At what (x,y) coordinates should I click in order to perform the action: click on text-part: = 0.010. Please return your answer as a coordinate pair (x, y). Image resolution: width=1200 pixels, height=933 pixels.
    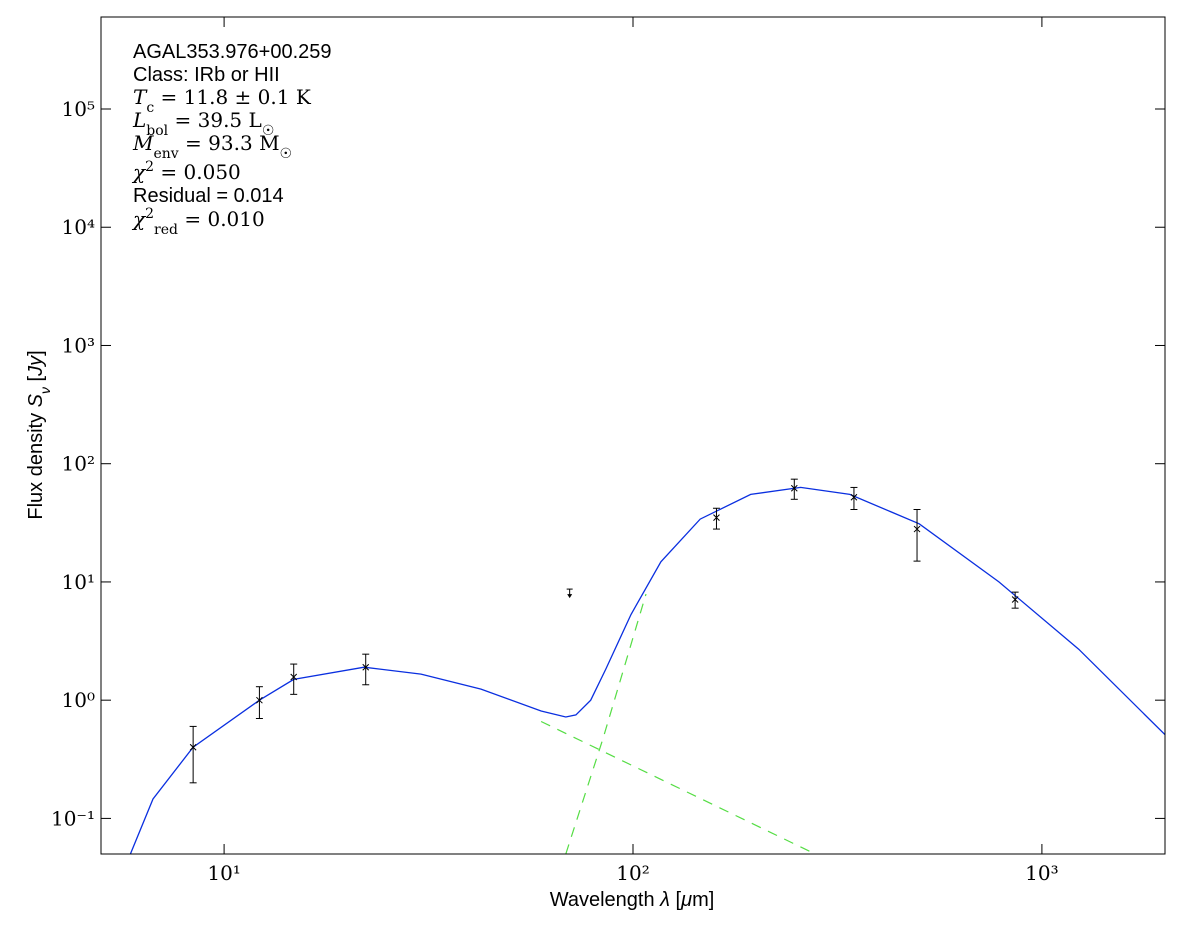
    Looking at the image, I should click on (221, 219).